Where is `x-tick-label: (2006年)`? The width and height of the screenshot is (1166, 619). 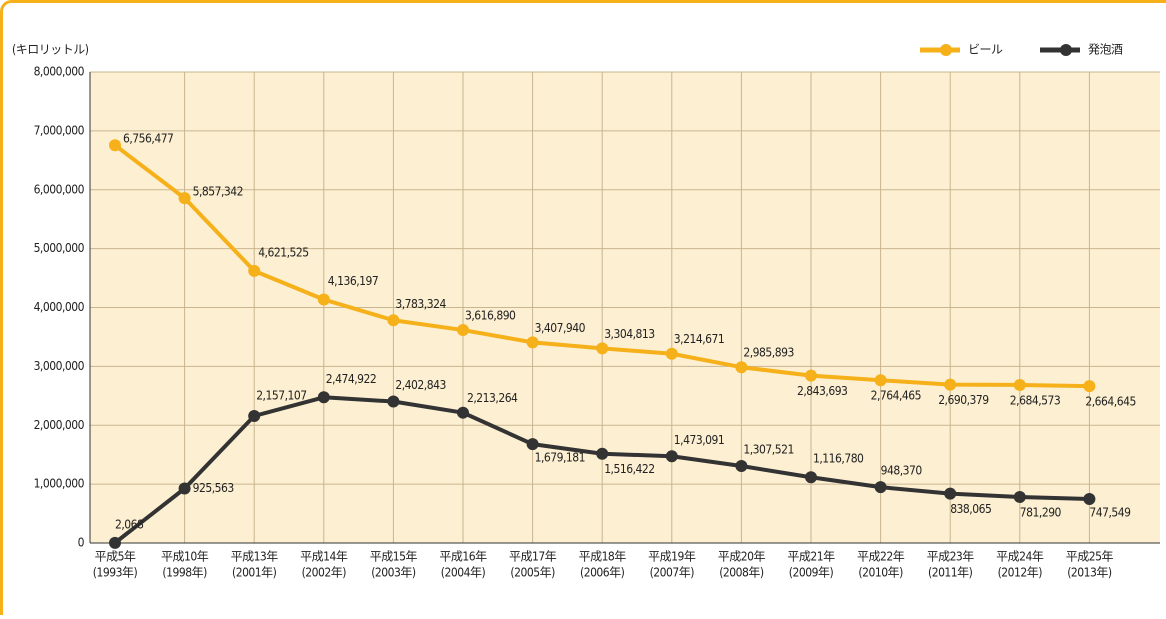 x-tick-label: (2006年) is located at coordinates (602, 573).